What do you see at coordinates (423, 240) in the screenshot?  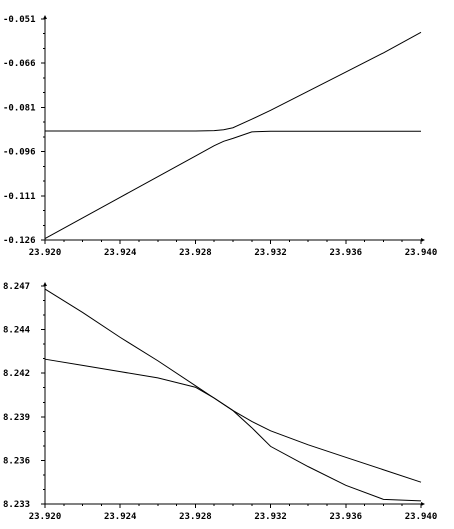 I see `top-x-axis-arrow` at bounding box center [423, 240].